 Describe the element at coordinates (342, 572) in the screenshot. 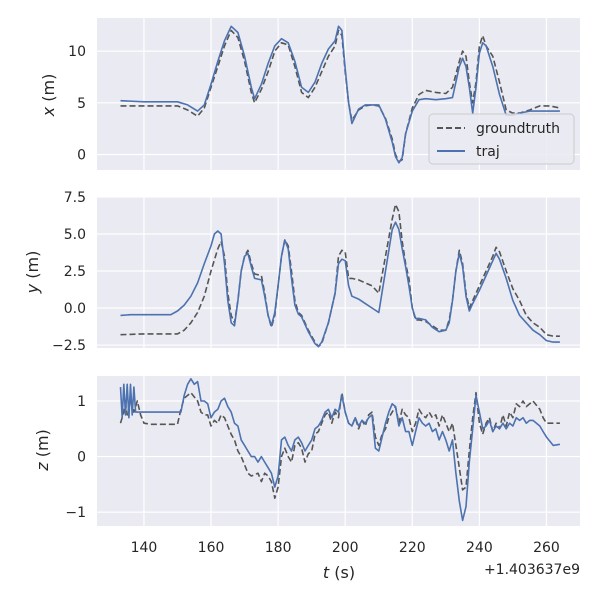

I see `x-axis-label-unit: (s)` at that location.